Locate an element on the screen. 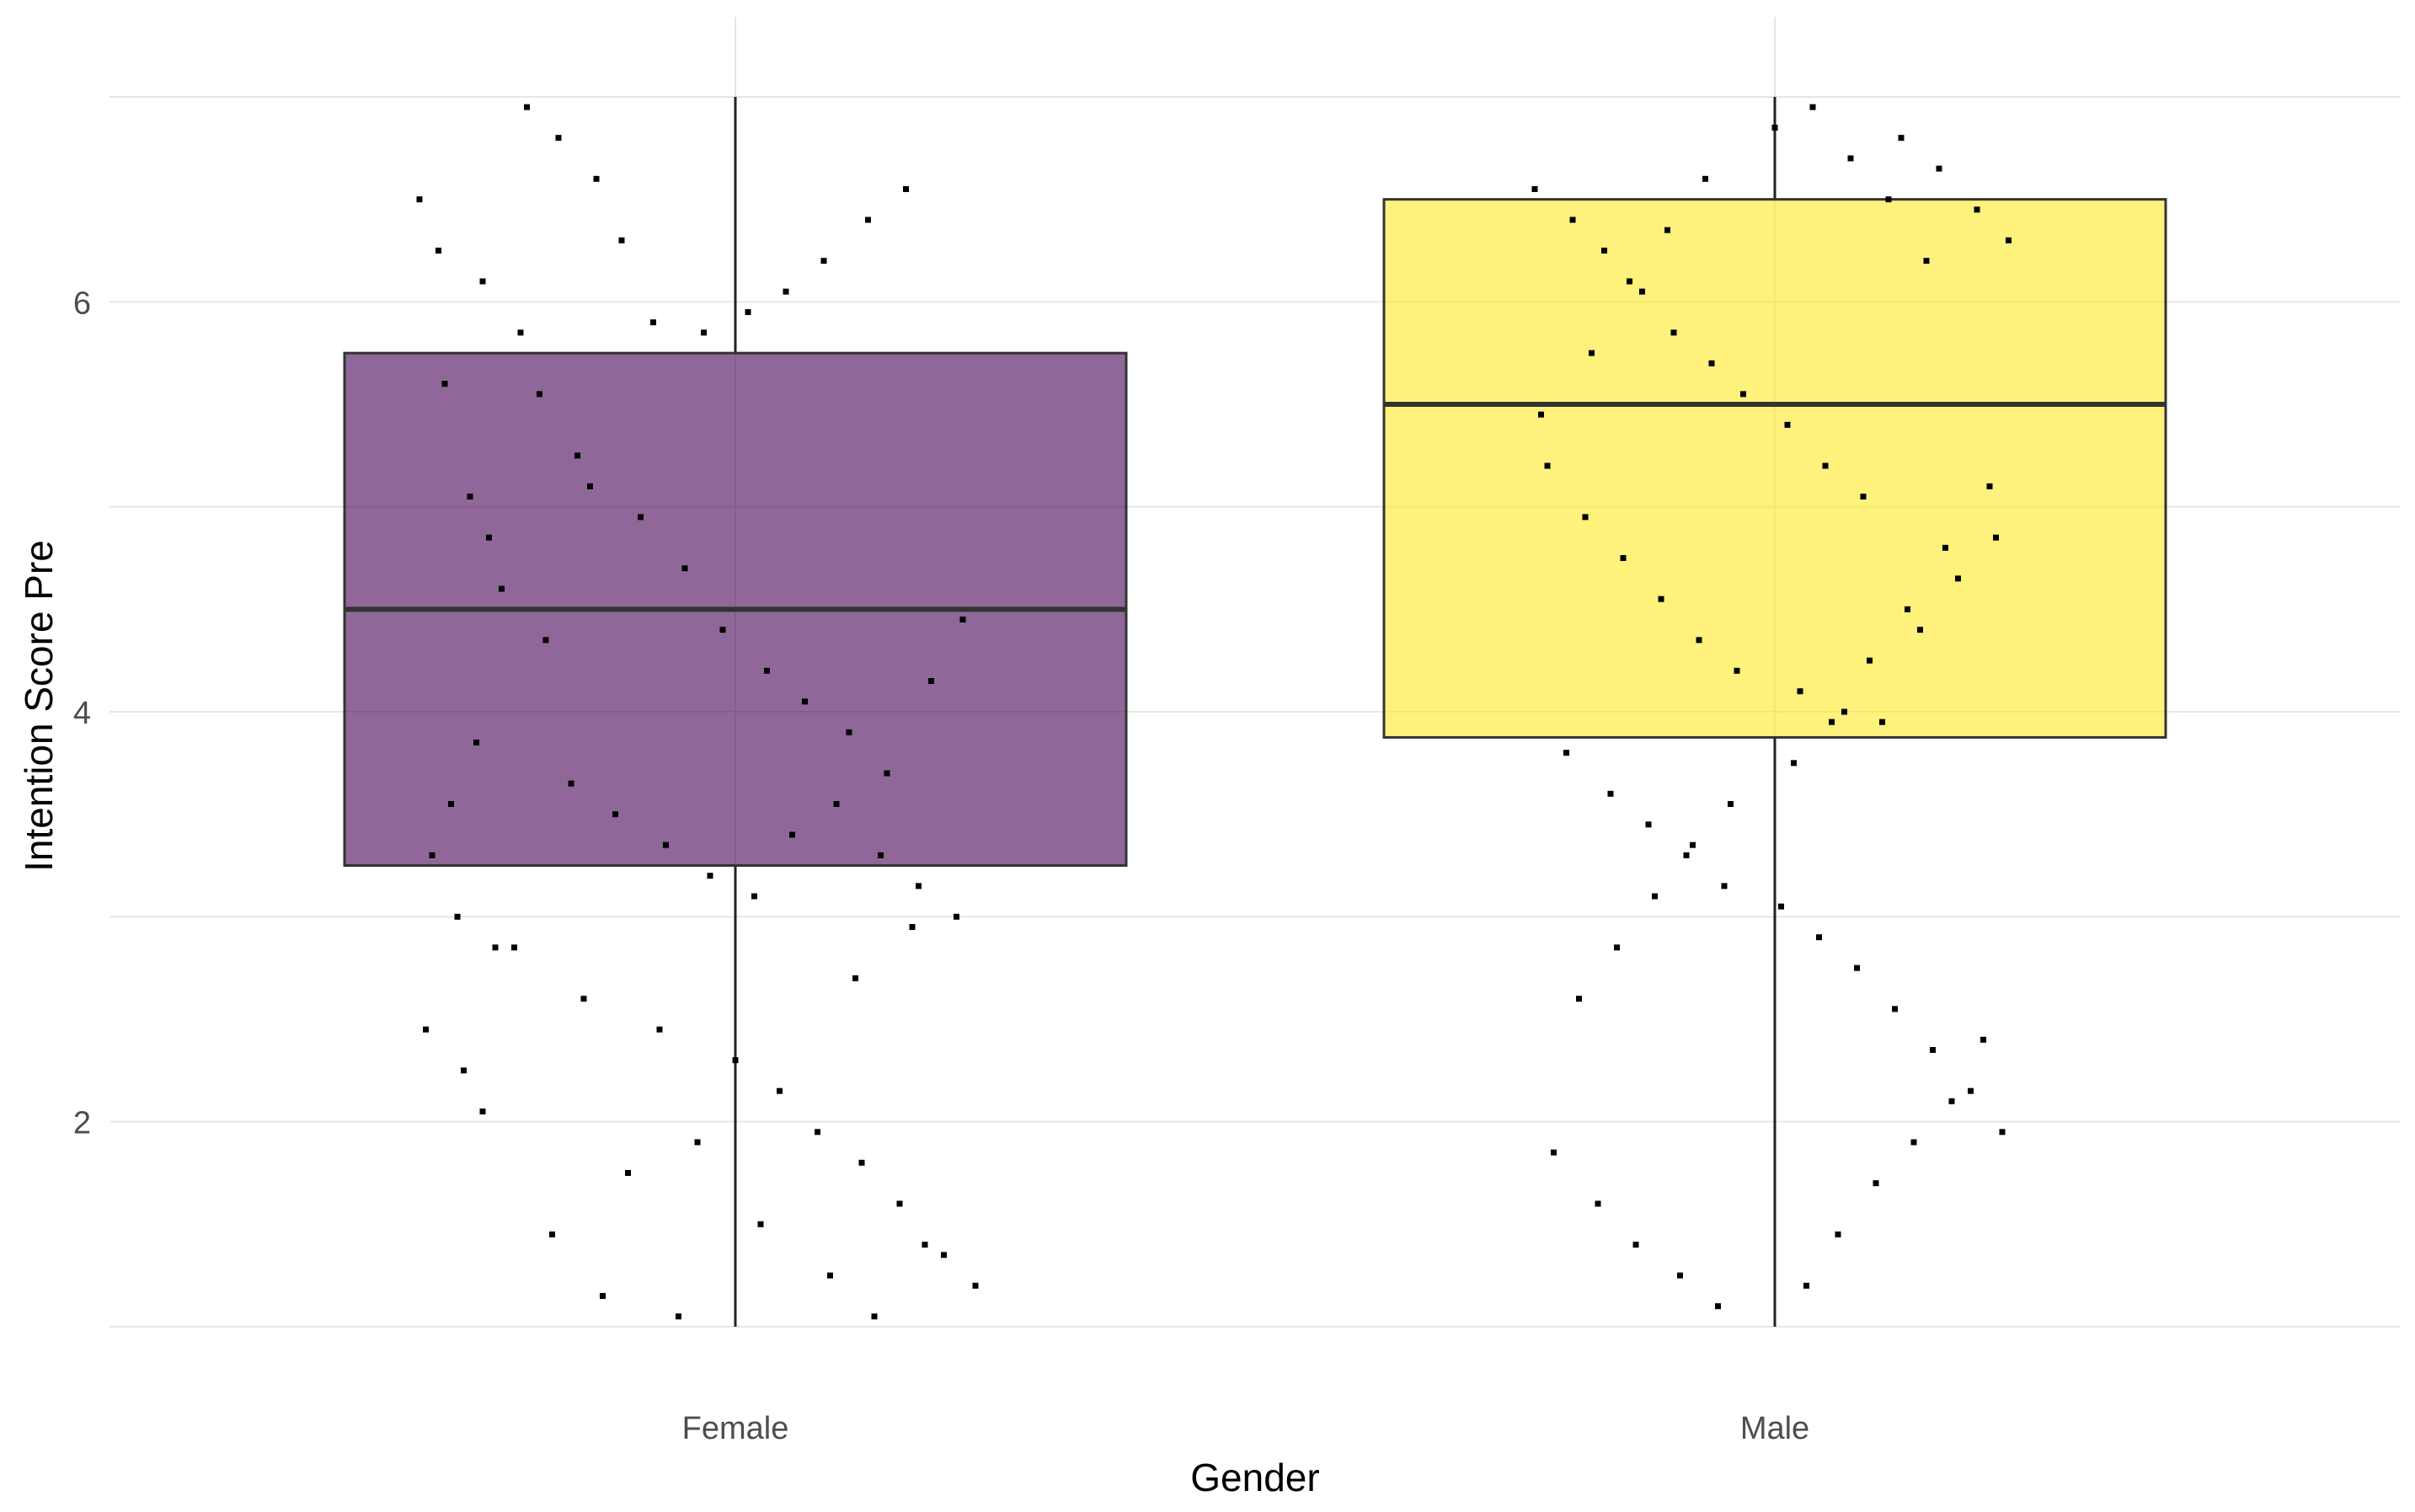 This screenshot has width=2415, height=1512. male-box is located at coordinates (1774, 468).